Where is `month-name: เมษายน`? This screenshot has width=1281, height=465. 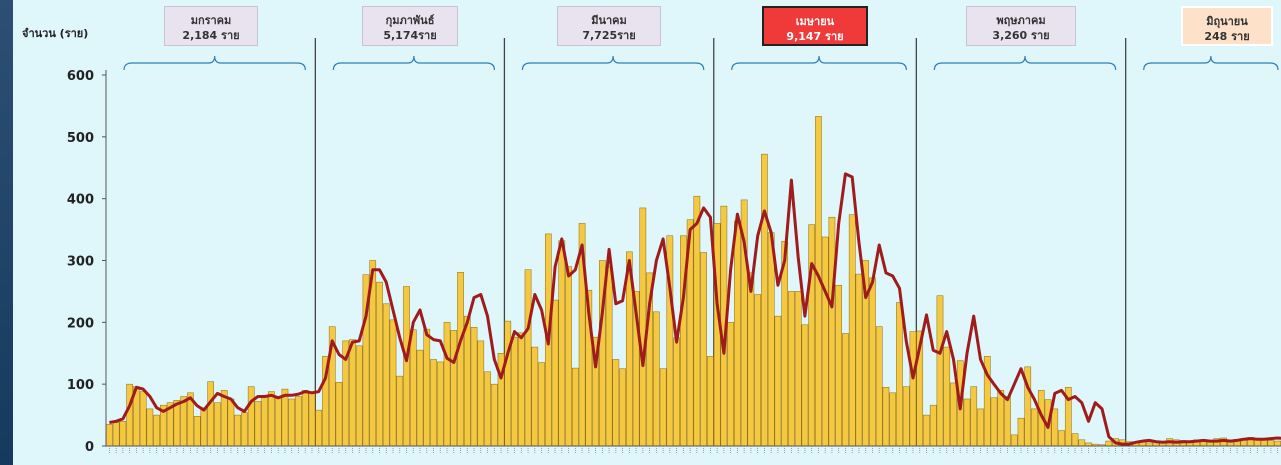 month-name: เมษายน is located at coordinates (815, 21).